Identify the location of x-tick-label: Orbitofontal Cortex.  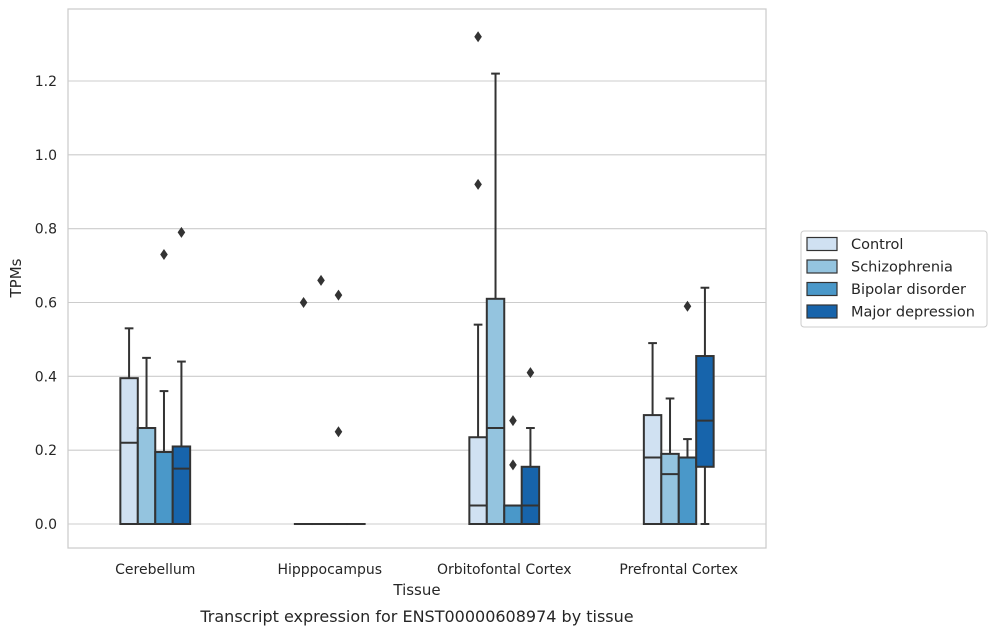
(504, 570).